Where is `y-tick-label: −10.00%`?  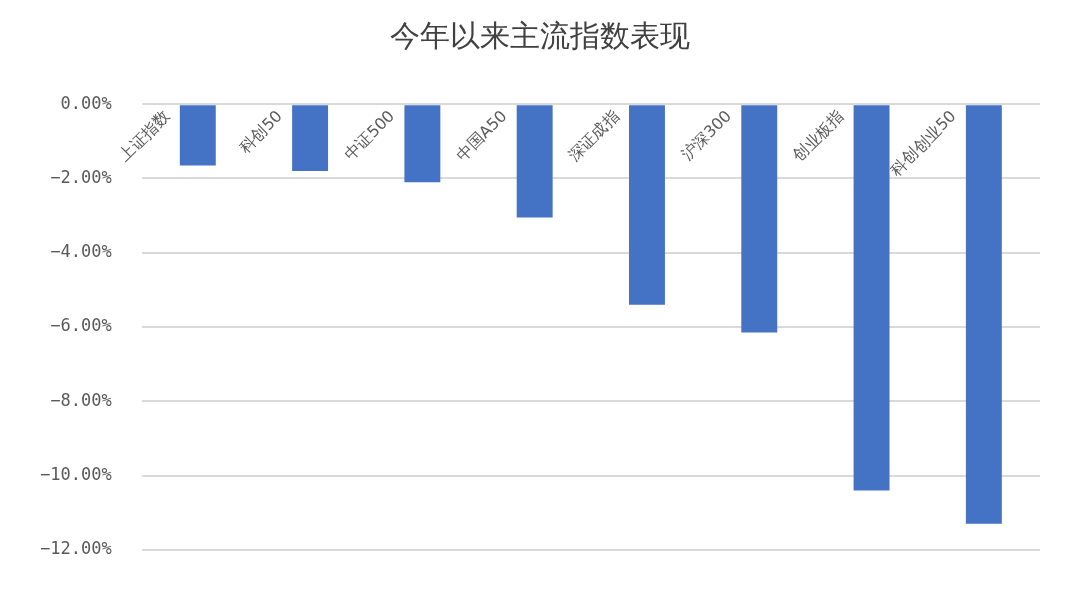
y-tick-label: −10.00% is located at coordinates (75, 473).